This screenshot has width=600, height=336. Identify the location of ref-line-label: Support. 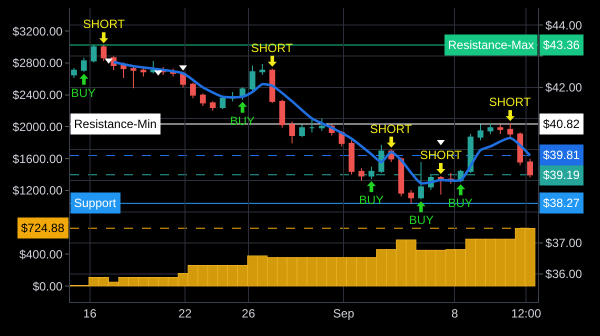
(95, 203).